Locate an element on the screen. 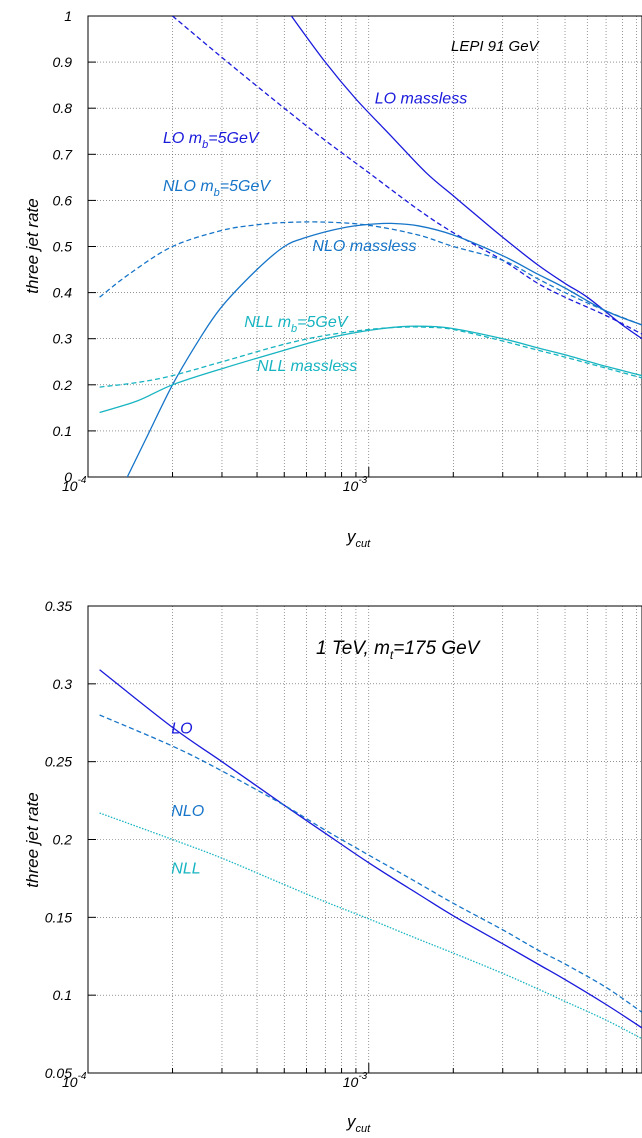 This screenshot has width=642, height=1138. y-tick-label: 1 is located at coordinates (68, 16).